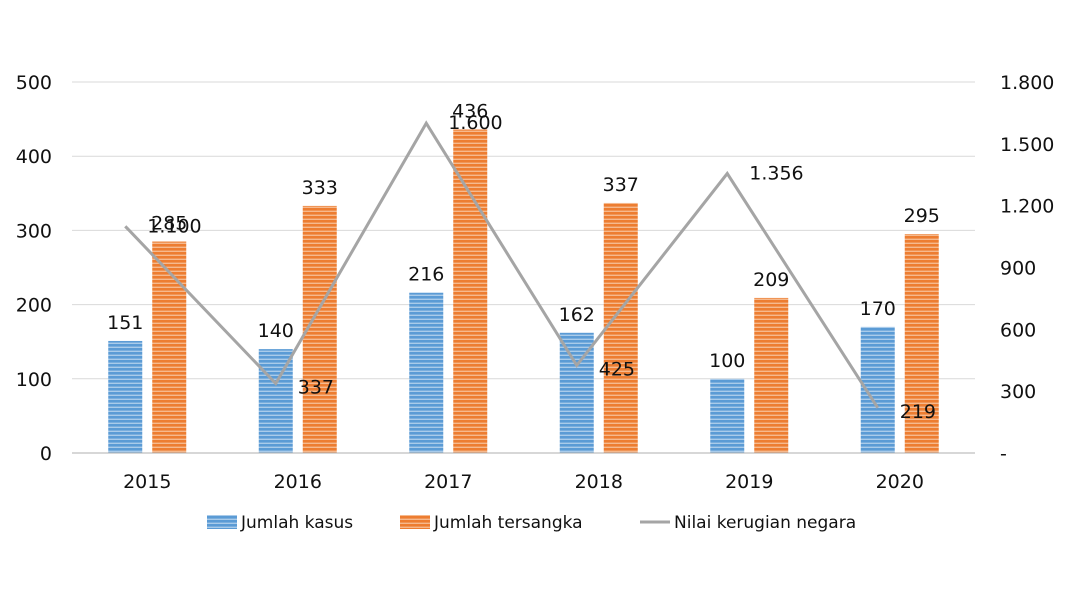 The image size is (1080, 608). Describe the element at coordinates (878, 309) in the screenshot. I see `bar-value-label: 170` at that location.